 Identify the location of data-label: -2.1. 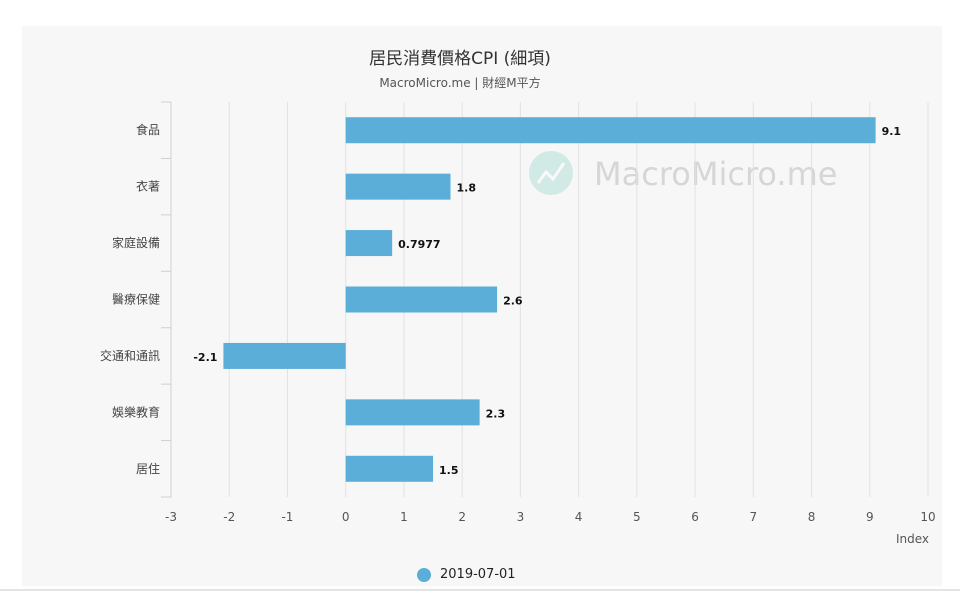
(205, 357).